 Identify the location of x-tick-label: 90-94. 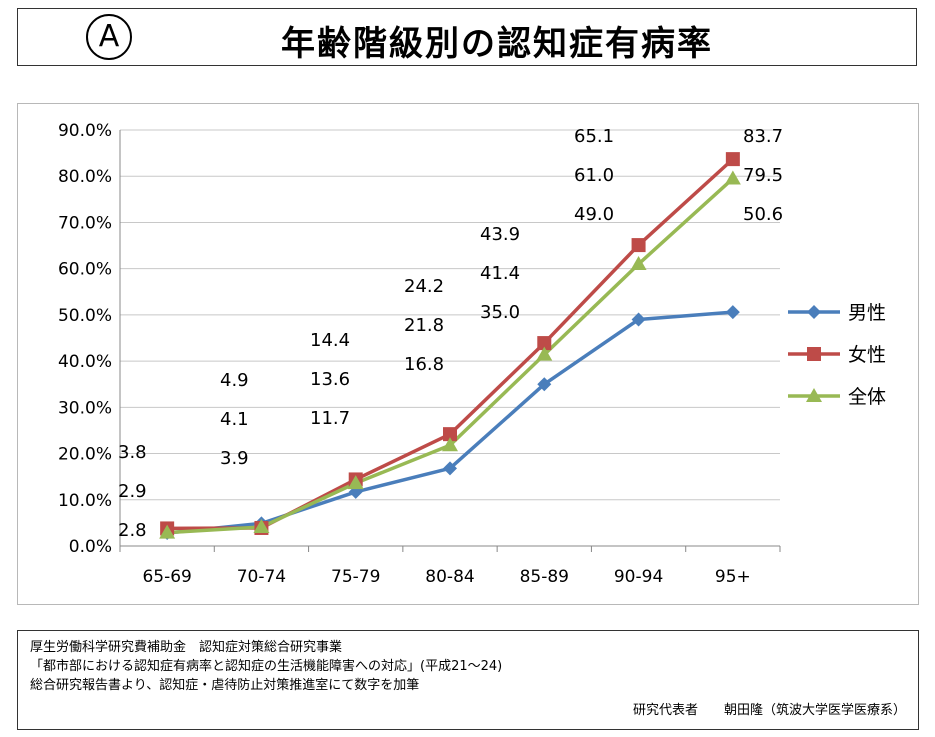
(638, 577).